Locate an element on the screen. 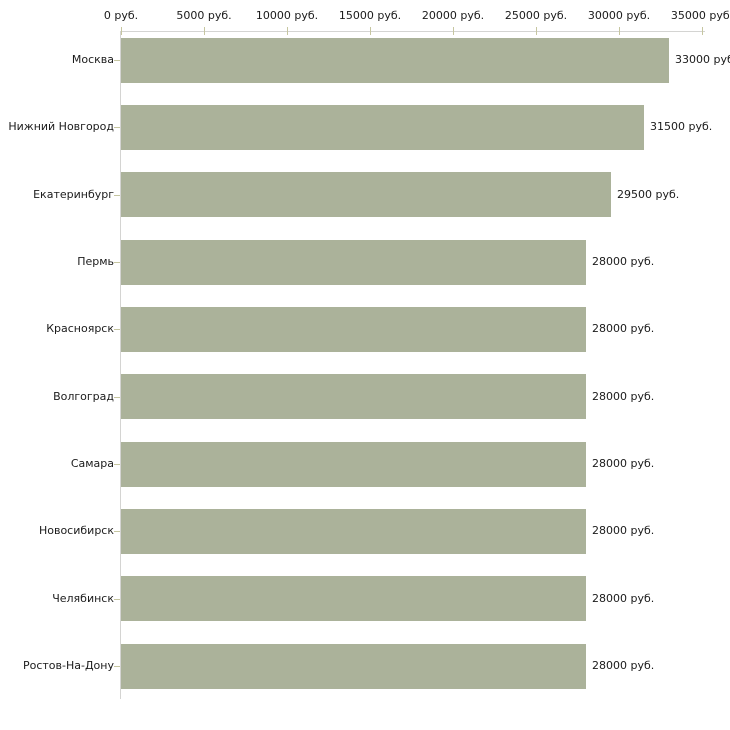  category-label: Красноярск is located at coordinates (80, 328).